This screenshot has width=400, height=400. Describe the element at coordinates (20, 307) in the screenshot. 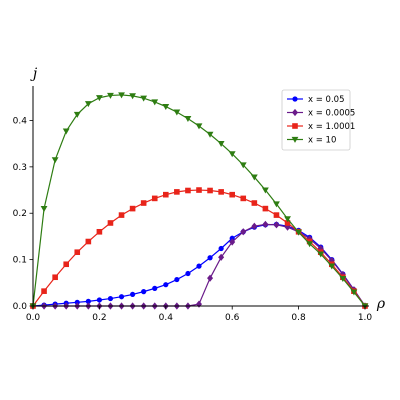

I see `y-tick-label: 0.0` at that location.